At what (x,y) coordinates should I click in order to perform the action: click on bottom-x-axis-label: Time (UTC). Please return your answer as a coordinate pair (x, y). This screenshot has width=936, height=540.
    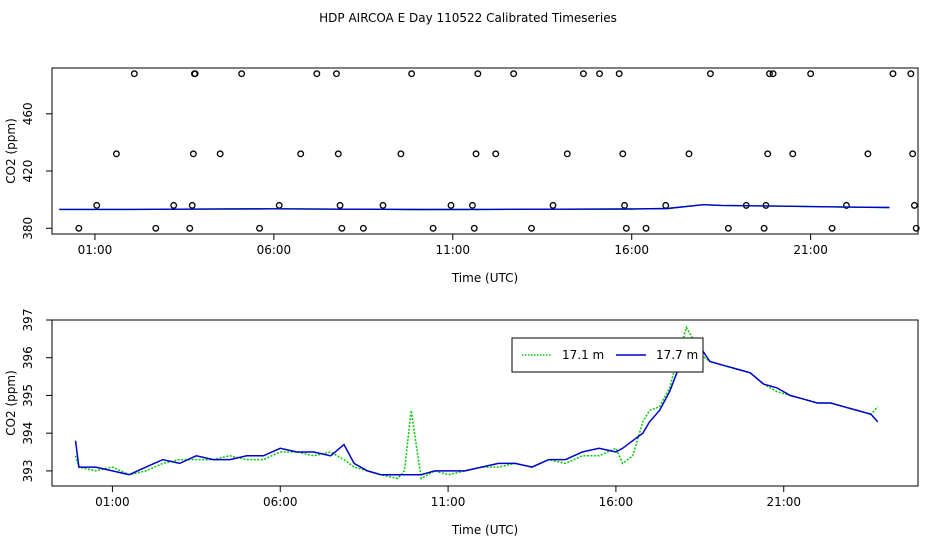
    Looking at the image, I should click on (484, 530).